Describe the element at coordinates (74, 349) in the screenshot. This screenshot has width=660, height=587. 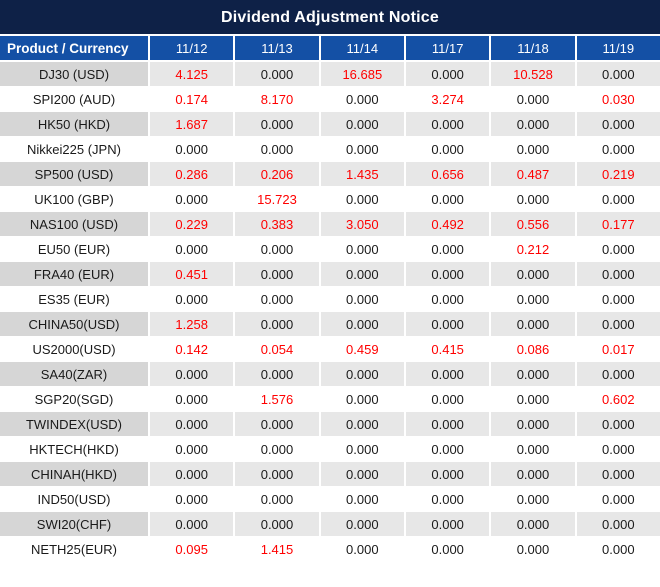
I see `product-cell: US2000(USD)` at that location.